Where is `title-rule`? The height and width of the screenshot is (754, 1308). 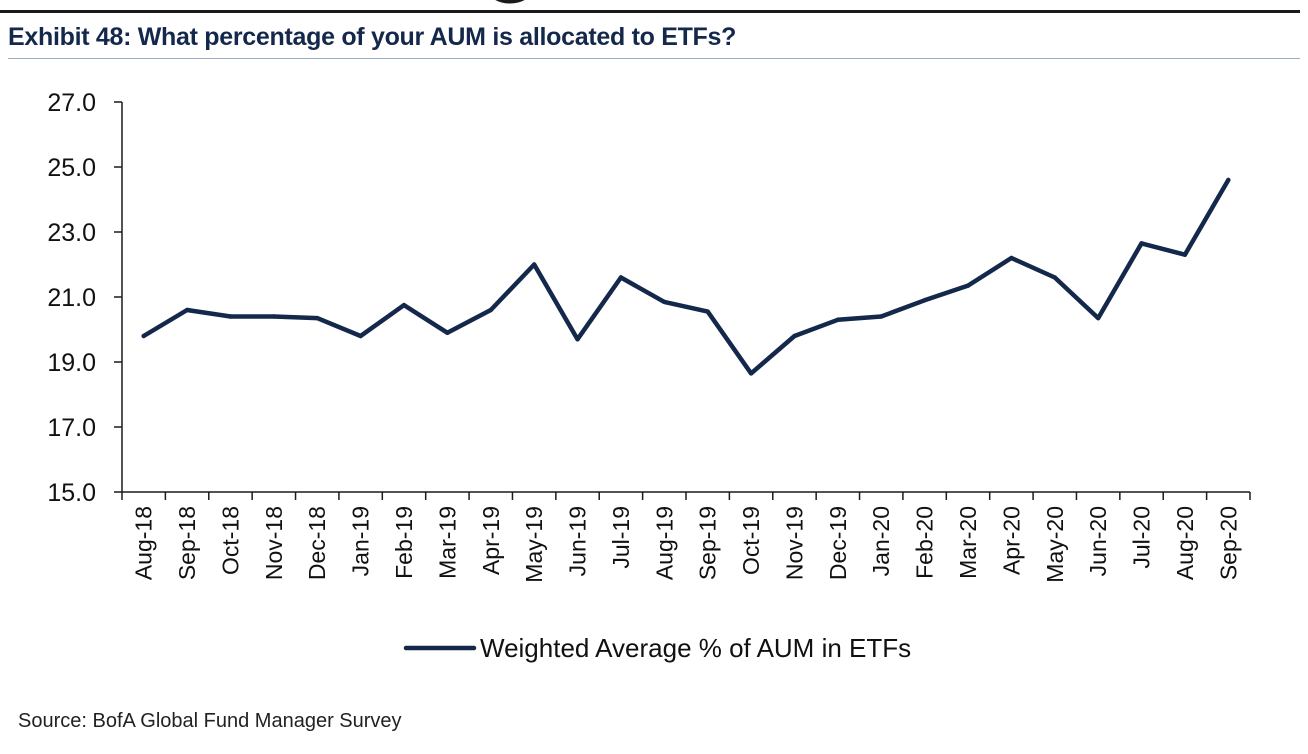
title-rule is located at coordinates (654, 58).